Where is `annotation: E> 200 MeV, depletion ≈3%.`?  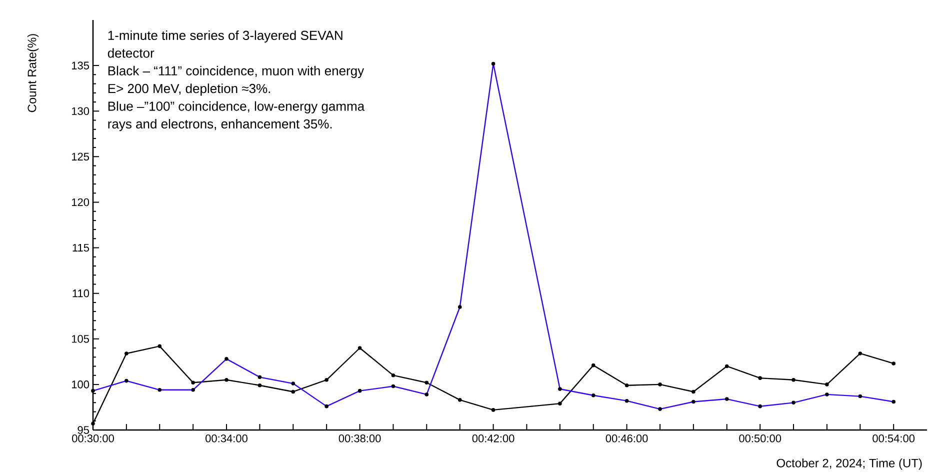
annotation: E> 200 MeV, depletion ≈3%. is located at coordinates (189, 90).